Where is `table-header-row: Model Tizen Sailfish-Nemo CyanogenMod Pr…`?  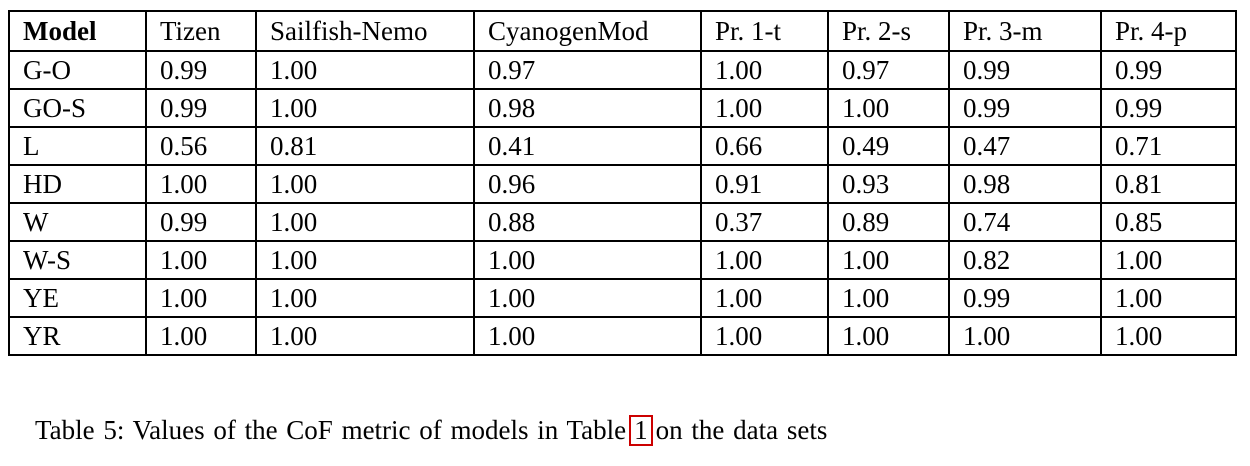
table-header-row: Model Tizen Sailfish-Nemo CyanogenMod Pr… is located at coordinates (622, 31).